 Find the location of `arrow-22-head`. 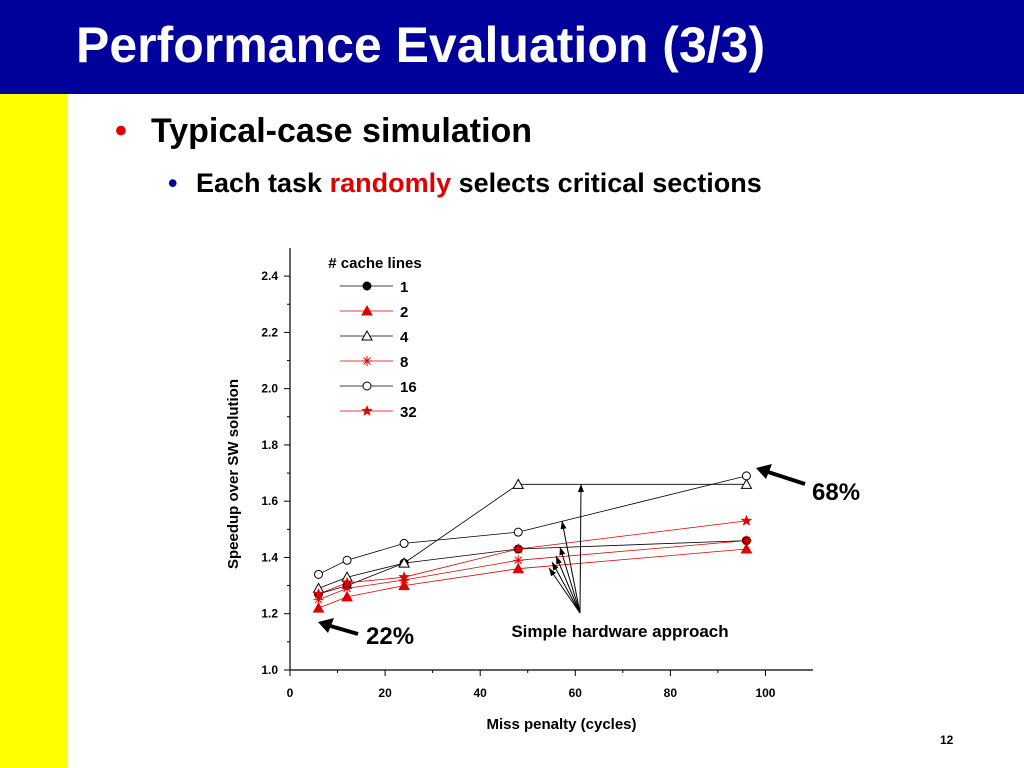

arrow-22-head is located at coordinates (326, 625).